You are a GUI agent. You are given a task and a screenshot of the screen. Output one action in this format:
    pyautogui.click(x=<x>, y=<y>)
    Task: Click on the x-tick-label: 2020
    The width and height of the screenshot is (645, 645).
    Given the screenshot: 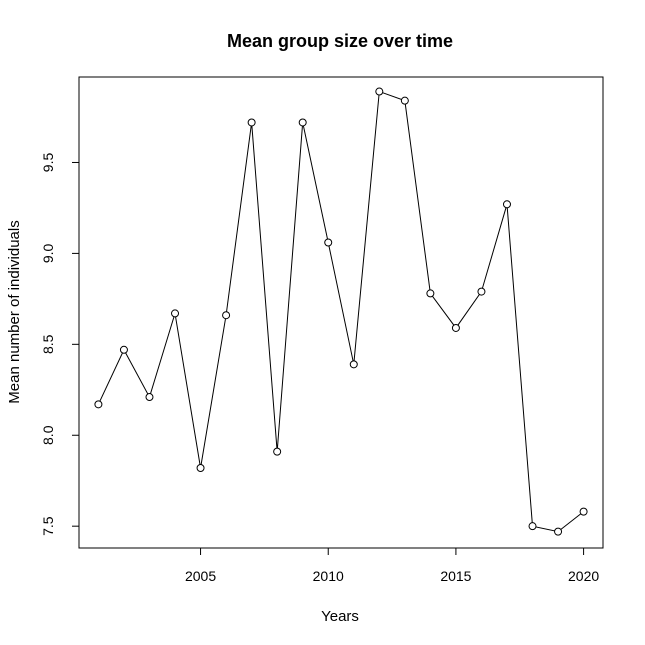 What is the action you would take?
    pyautogui.click(x=583, y=576)
    